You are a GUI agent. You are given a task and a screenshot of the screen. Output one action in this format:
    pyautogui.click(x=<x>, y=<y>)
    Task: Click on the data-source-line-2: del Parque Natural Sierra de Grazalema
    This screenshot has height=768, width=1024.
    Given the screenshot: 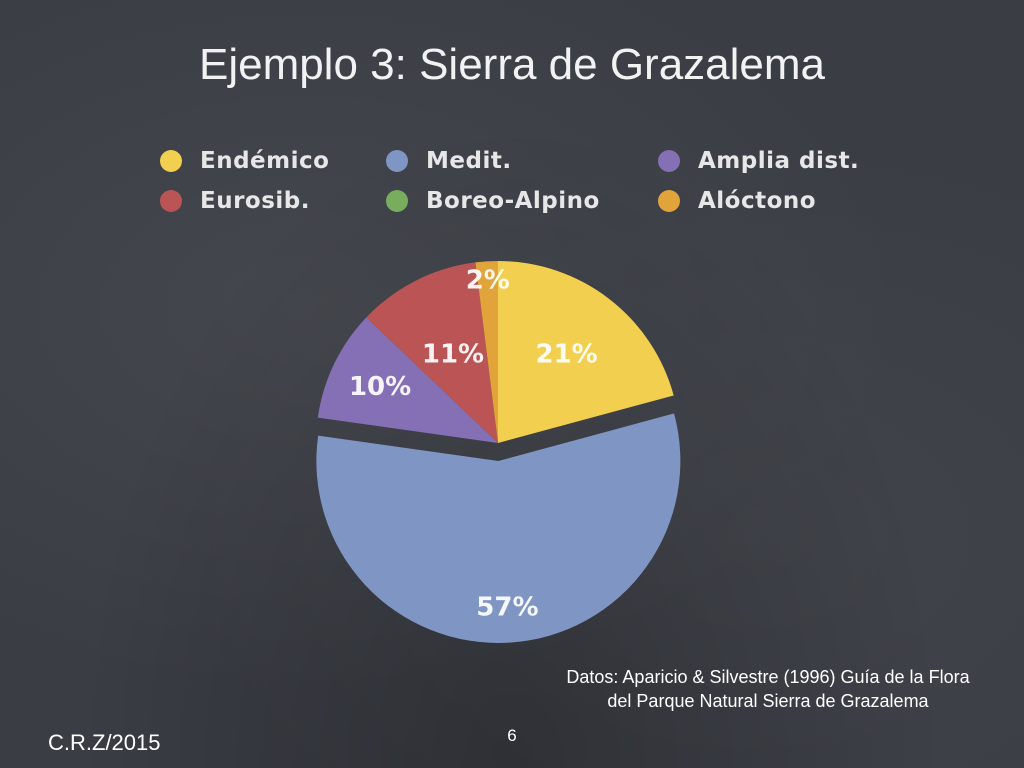 What is the action you would take?
    pyautogui.click(x=768, y=701)
    